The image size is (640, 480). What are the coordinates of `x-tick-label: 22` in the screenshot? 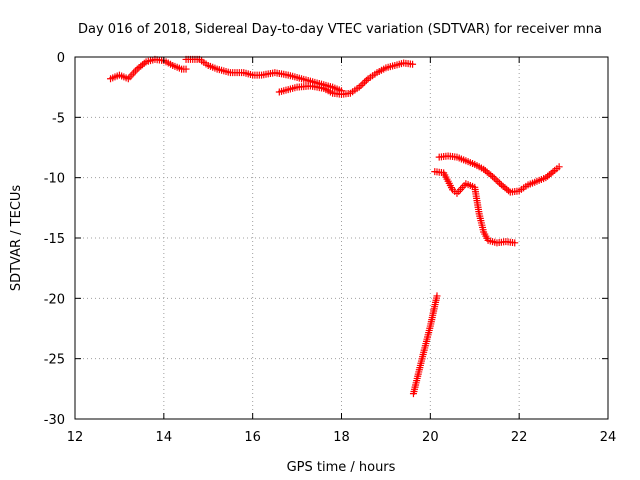 It's located at (519, 437).